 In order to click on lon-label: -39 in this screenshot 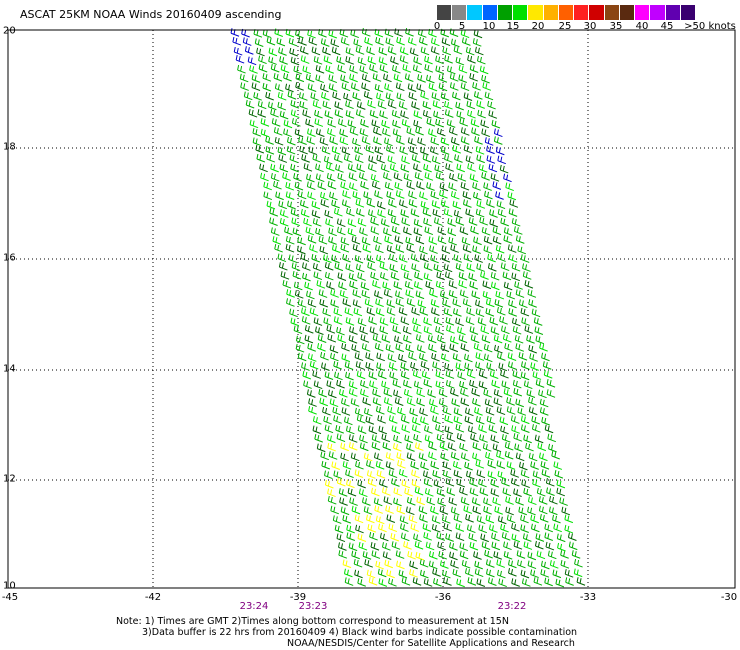, I will do `click(298, 597)`.